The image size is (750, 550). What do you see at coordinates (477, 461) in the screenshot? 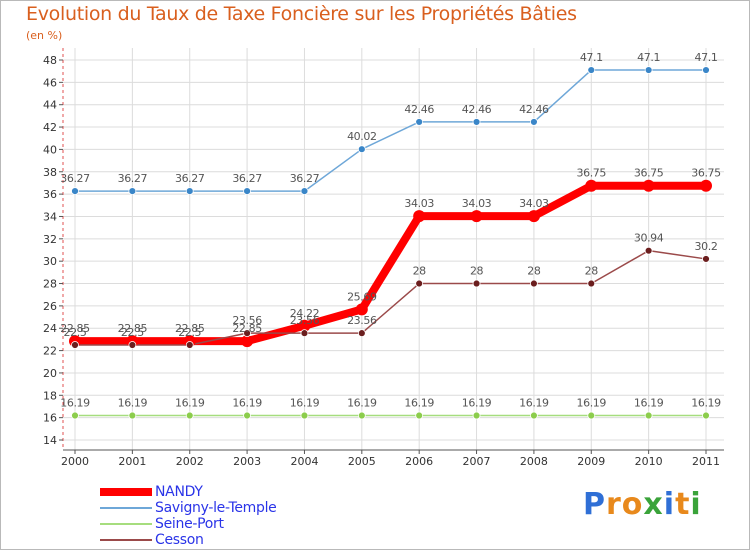
I see `x-tick-label: 2007` at bounding box center [477, 461].